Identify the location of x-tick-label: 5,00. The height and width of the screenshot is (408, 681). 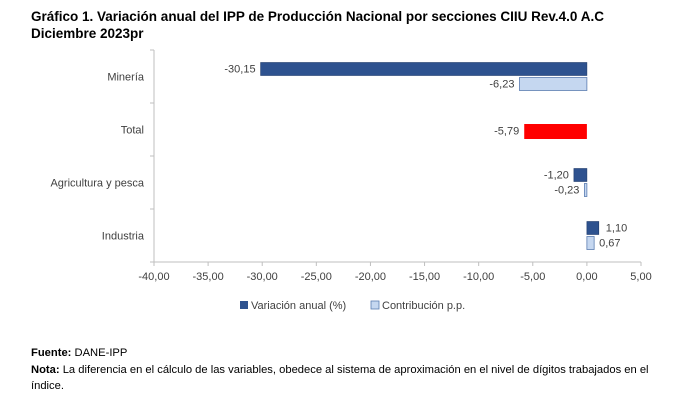
(640, 277).